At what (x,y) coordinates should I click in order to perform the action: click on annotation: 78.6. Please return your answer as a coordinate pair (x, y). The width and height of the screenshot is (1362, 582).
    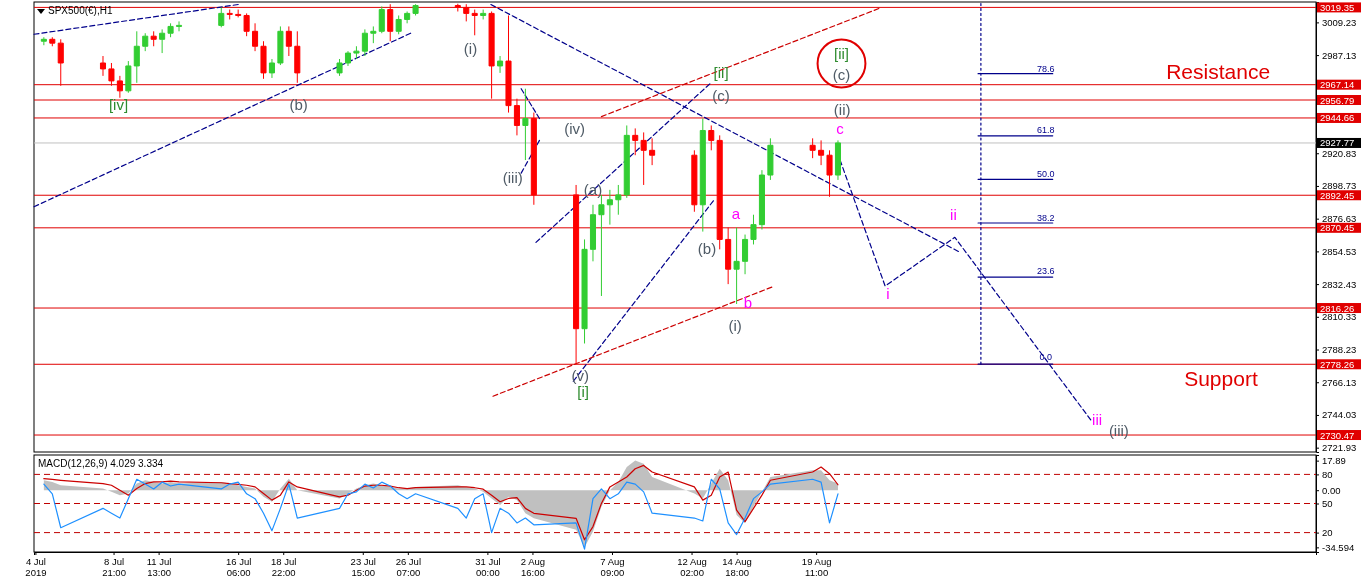
    Looking at the image, I should click on (1045, 68).